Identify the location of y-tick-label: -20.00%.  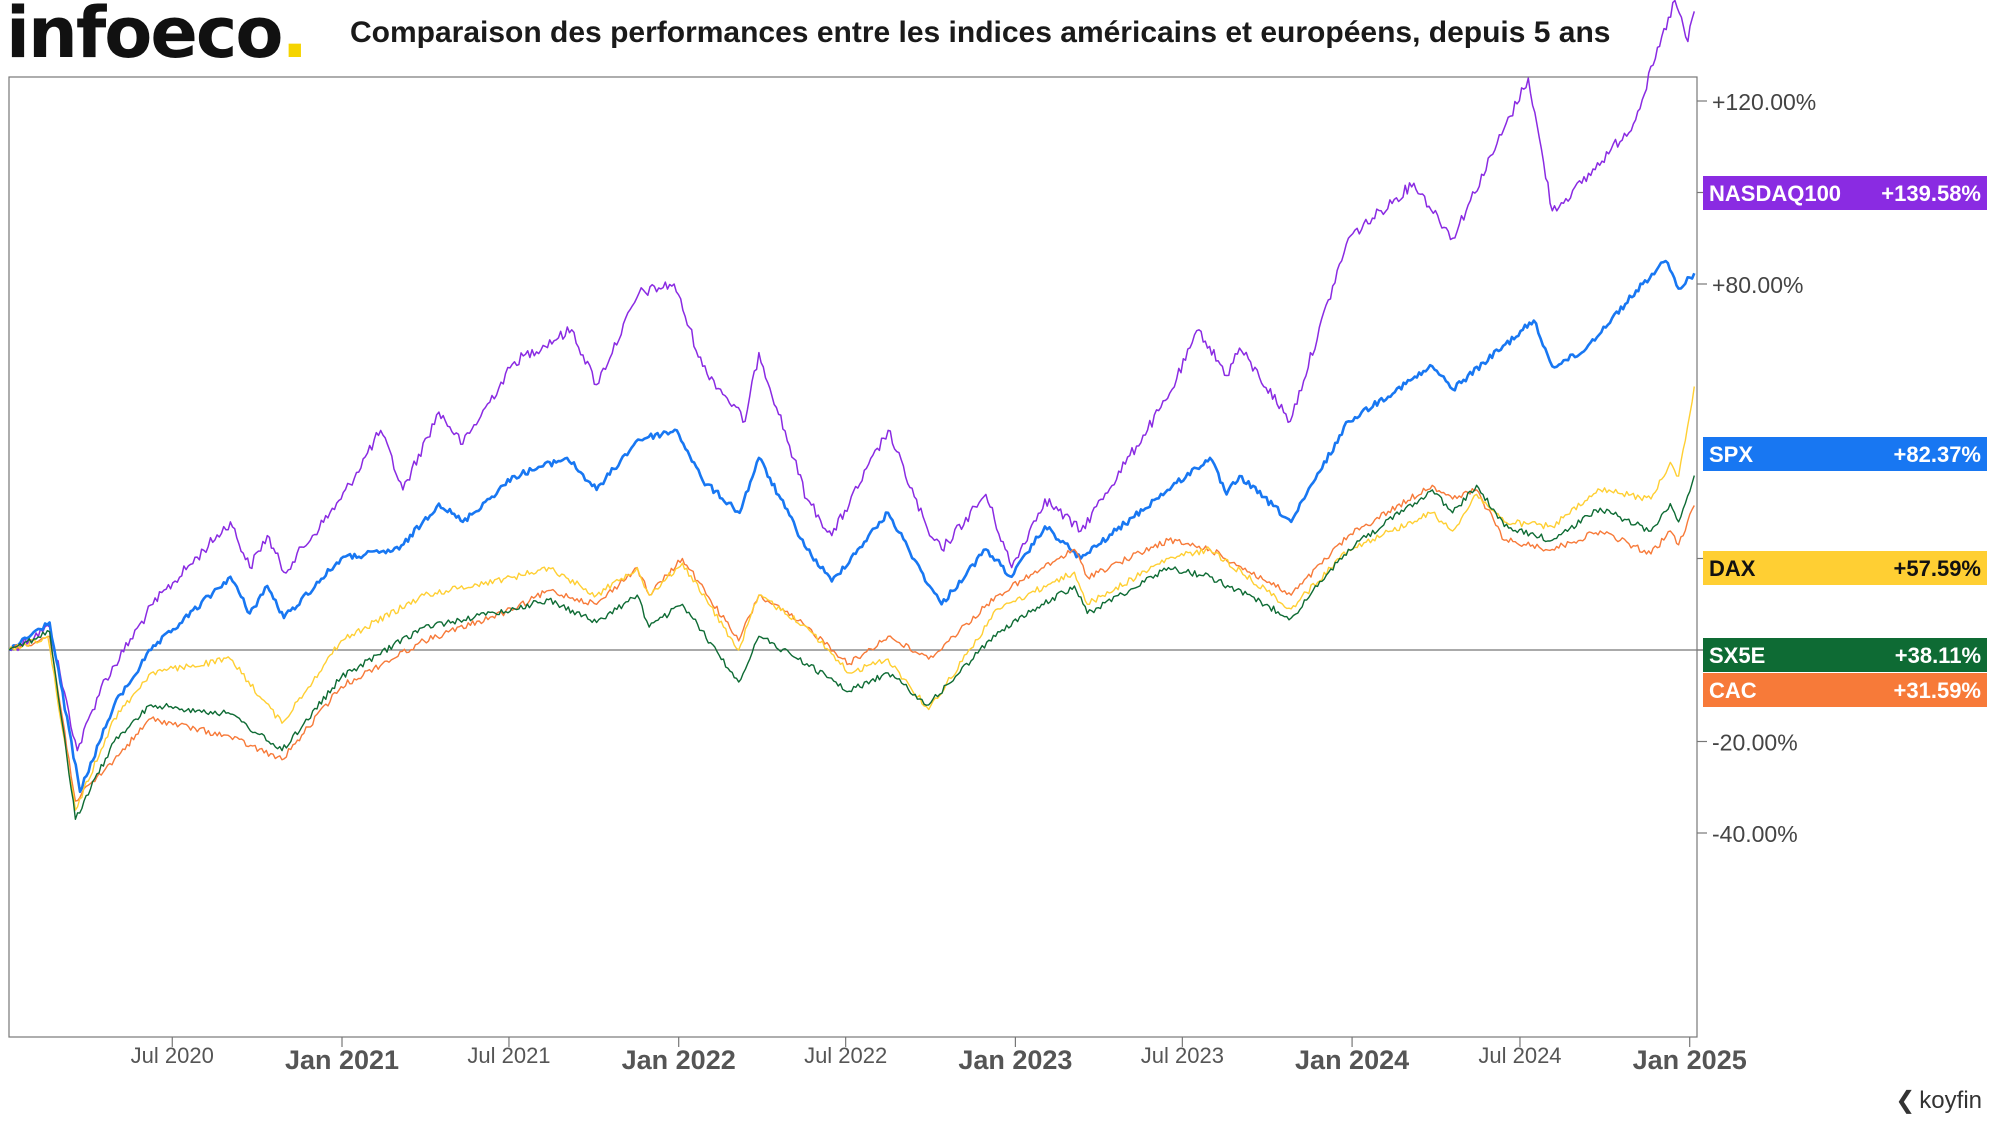
(1755, 743).